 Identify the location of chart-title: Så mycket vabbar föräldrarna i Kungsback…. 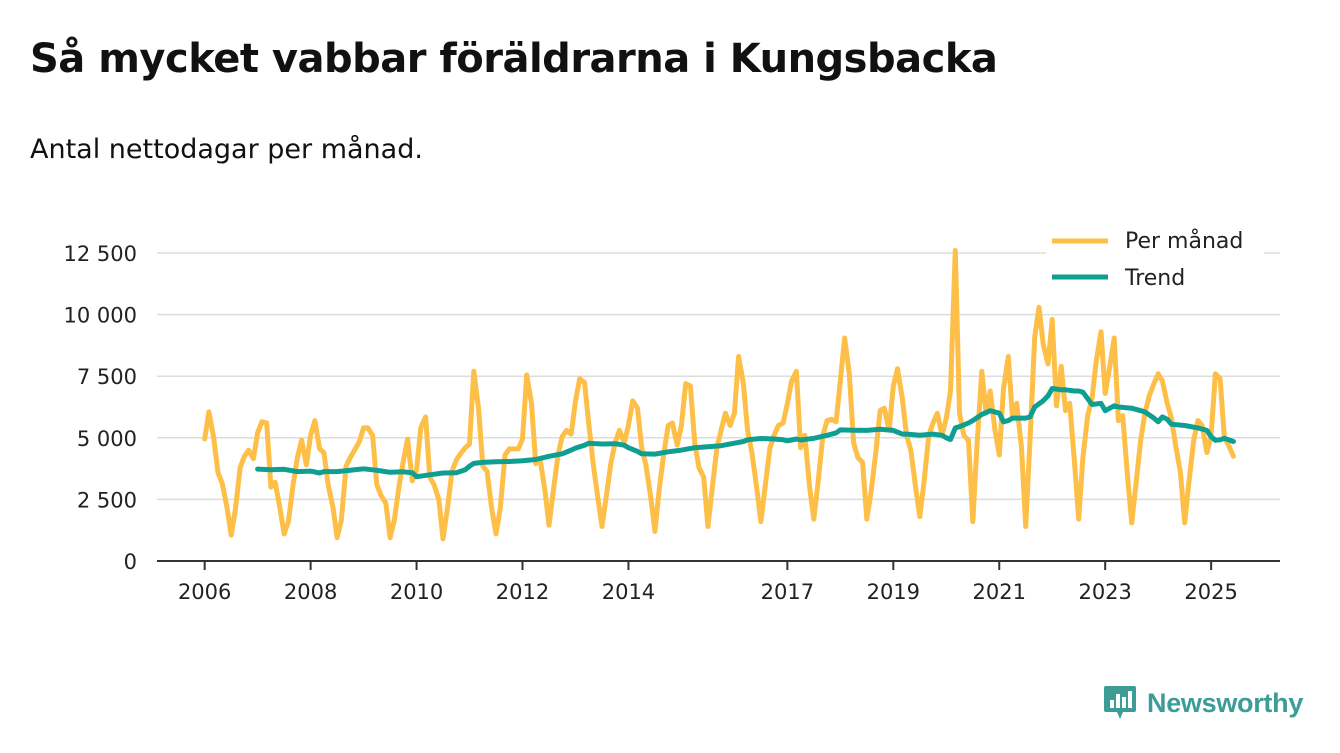
(514, 59).